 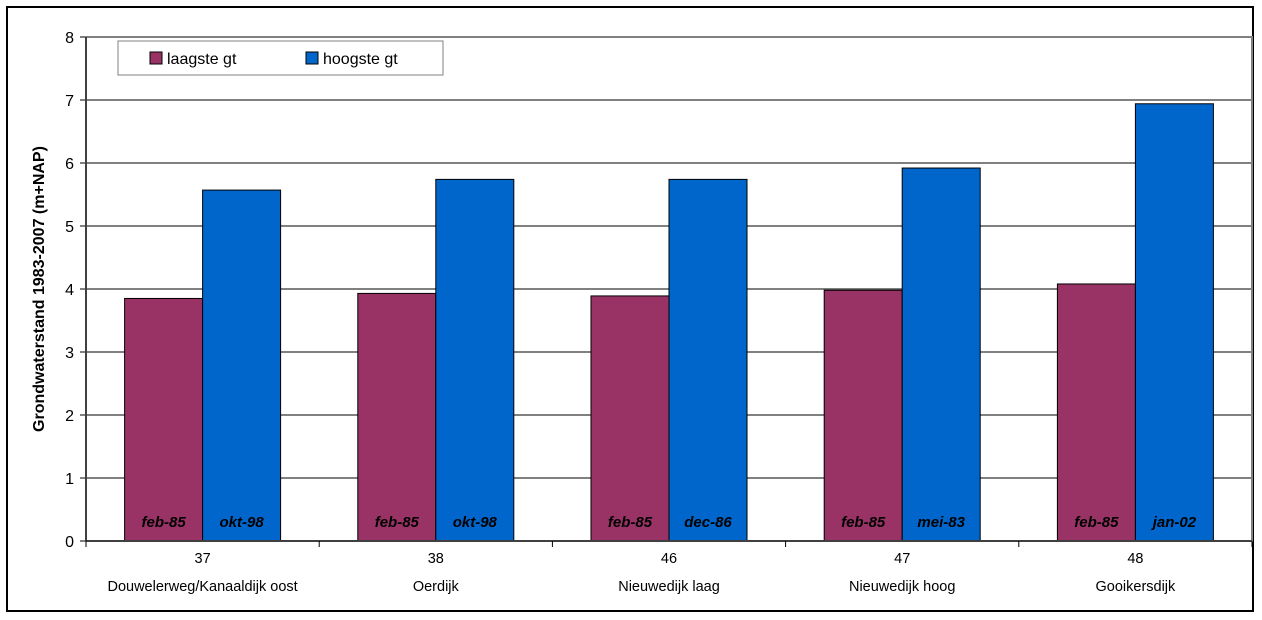 I want to click on y-tick-label: 6, so click(x=69, y=164).